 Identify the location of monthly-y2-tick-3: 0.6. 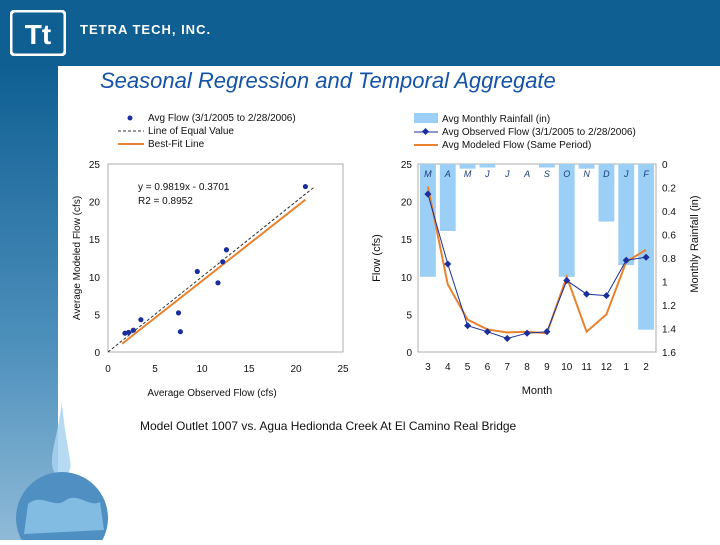
(669, 236).